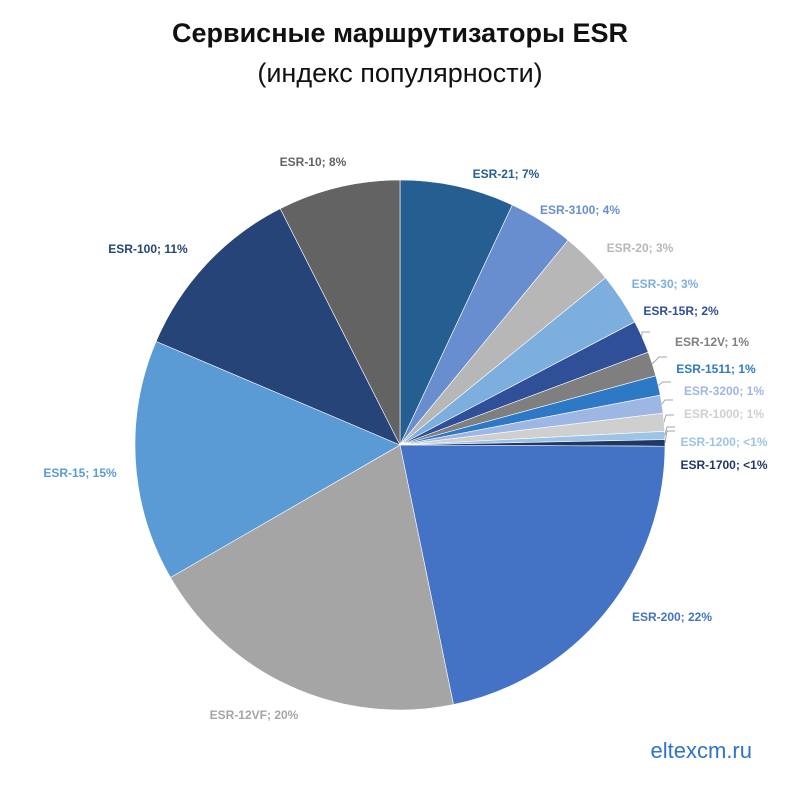 The height and width of the screenshot is (800, 800). I want to click on slice-label: ESR-12VF; 20%, so click(254, 715).